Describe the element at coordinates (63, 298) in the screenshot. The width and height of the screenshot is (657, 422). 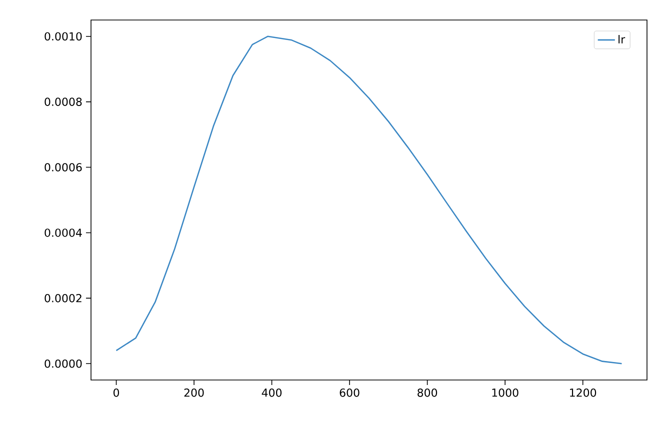
I see `y-tick-label: 0.0002` at that location.